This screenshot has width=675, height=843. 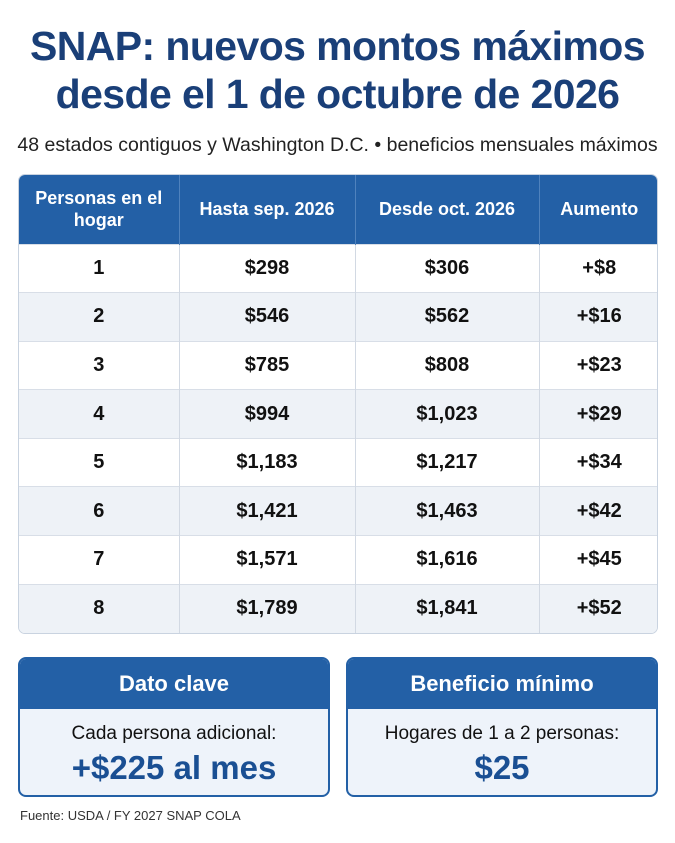 What do you see at coordinates (99, 462) in the screenshot?
I see `cell-household-size: 5` at bounding box center [99, 462].